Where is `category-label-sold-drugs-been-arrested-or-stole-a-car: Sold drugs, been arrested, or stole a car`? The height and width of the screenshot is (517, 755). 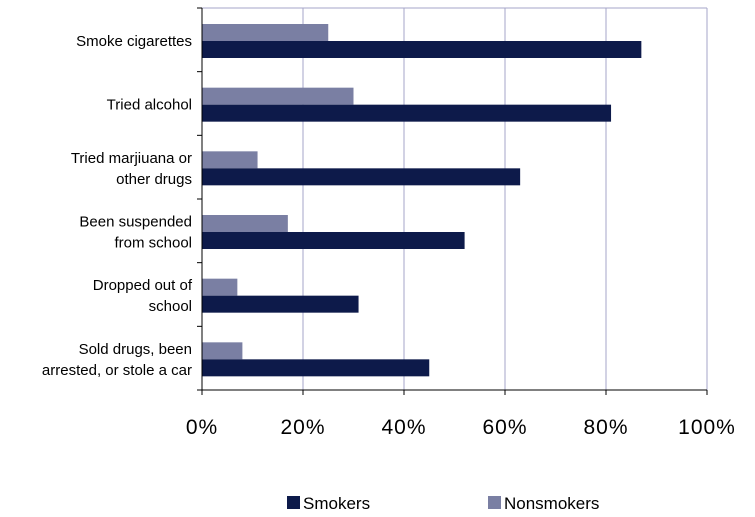
category-label-sold-drugs-been-arrested-or-stole-a-car: Sold drugs, been arrested, or stole a car is located at coordinates (117, 360).